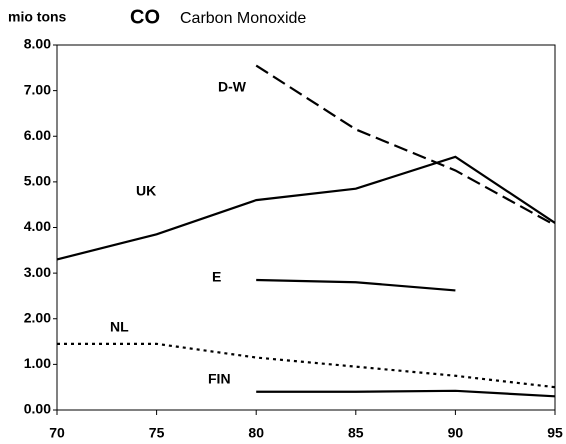 This screenshot has width=566, height=444. I want to click on series-label: UK, so click(146, 191).